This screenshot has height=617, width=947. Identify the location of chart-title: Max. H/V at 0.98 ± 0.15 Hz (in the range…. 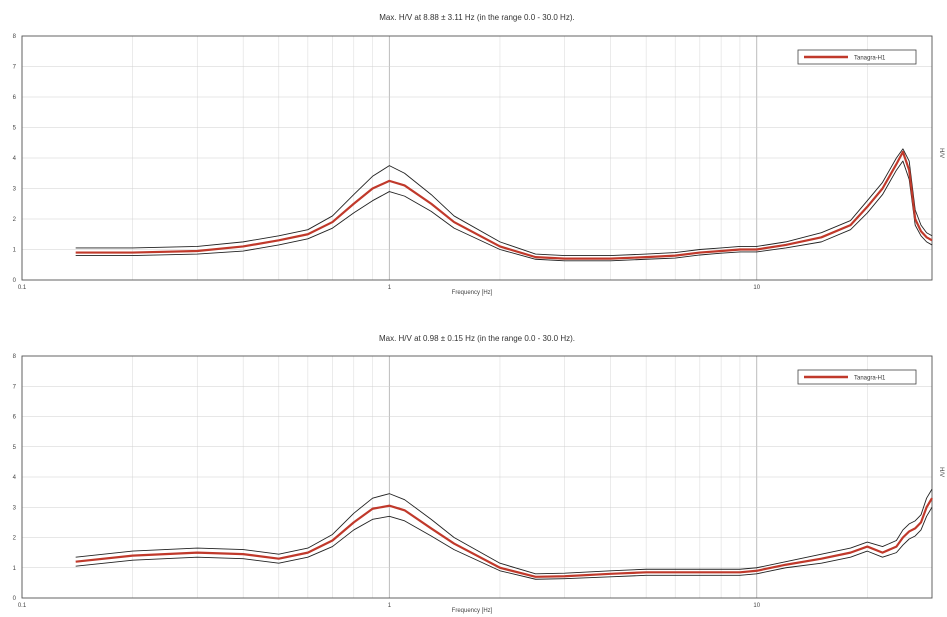
(477, 338).